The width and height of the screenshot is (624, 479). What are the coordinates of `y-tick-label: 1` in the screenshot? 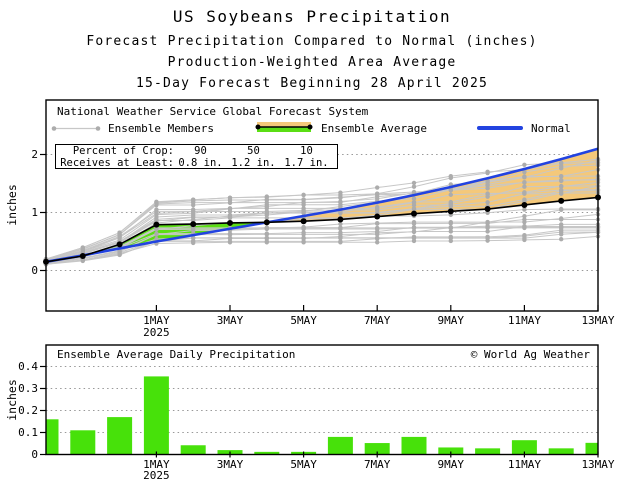 It's located at (34, 212).